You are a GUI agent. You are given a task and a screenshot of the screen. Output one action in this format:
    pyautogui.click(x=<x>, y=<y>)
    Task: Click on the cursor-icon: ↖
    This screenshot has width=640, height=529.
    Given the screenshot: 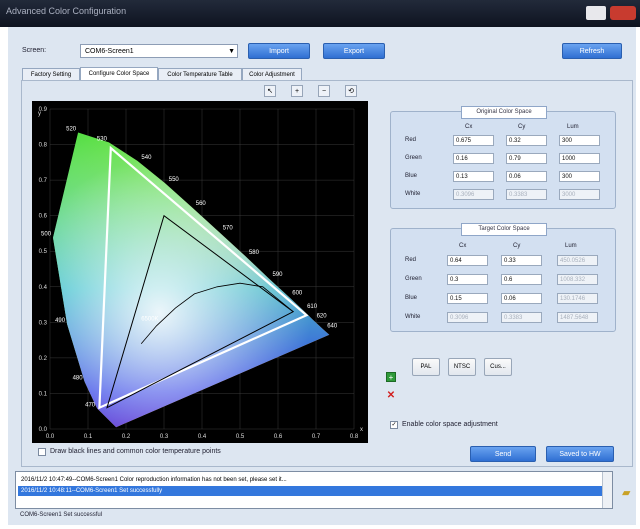 What is the action you would take?
    pyautogui.click(x=270, y=91)
    